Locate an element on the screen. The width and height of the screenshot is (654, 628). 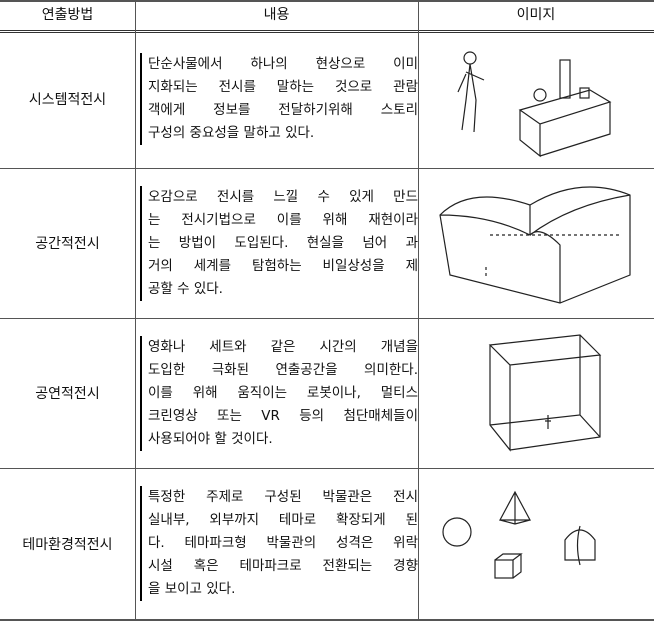
text-line: 크린영상 또는 VR 등의 첨단매체들이 is located at coordinates (283, 415).